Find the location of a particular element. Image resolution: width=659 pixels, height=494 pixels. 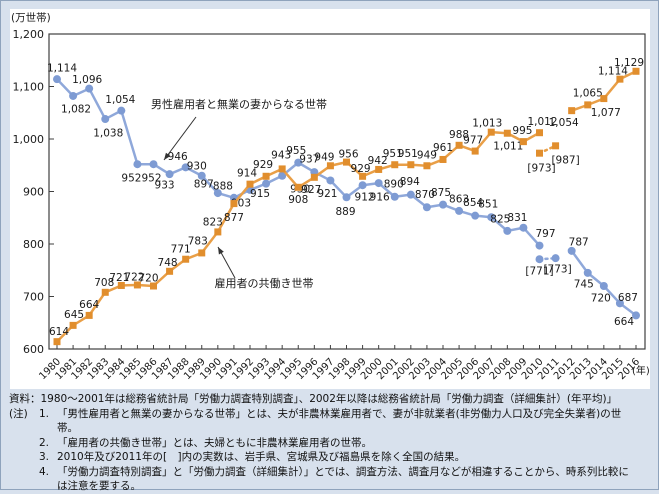

data-point-label: 1,038 is located at coordinates (108, 134).